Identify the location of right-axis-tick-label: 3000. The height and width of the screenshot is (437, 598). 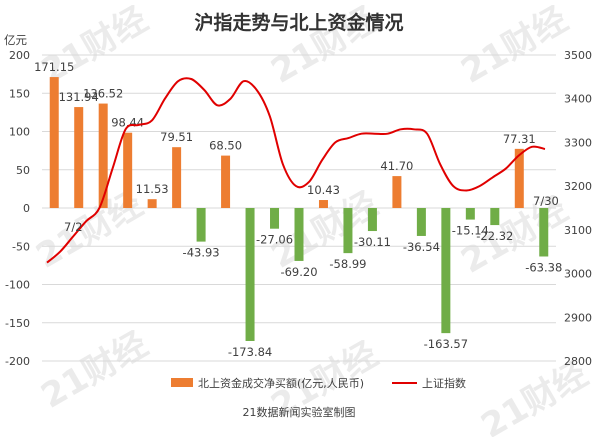
(578, 274).